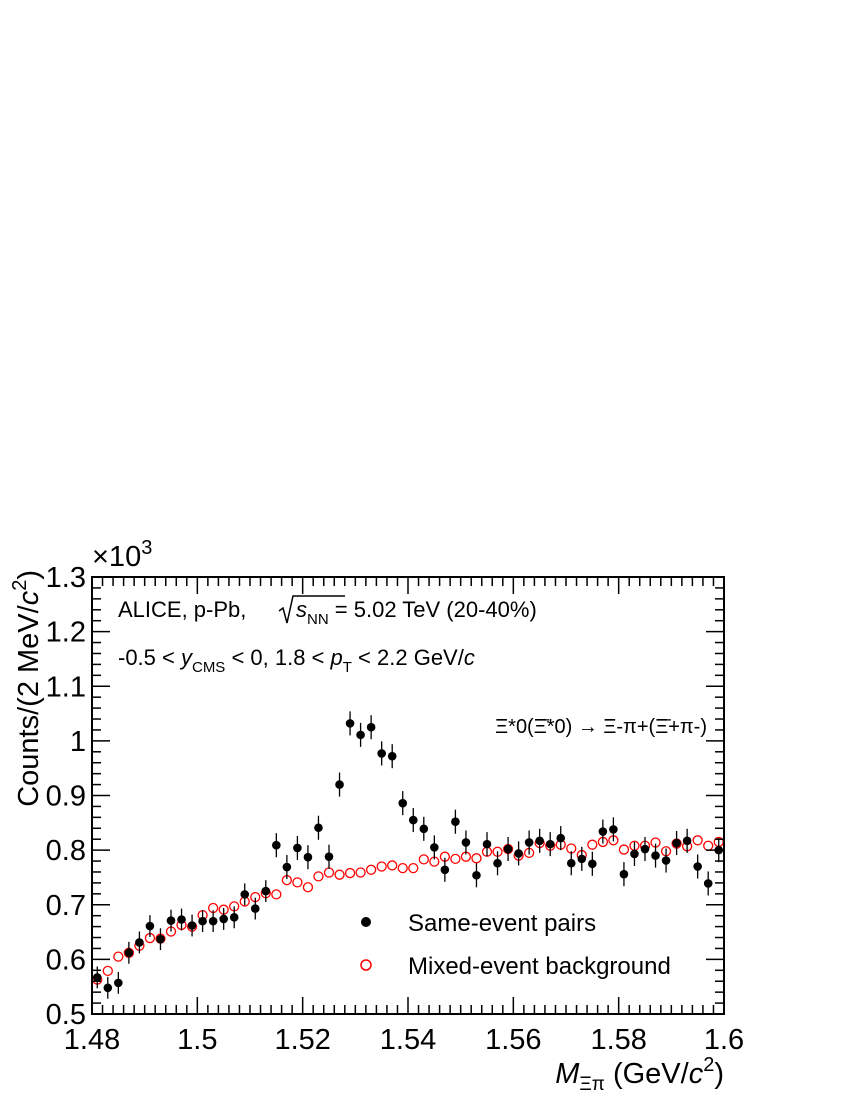 This screenshot has height=1100, width=850. Describe the element at coordinates (27, 688) in the screenshot. I see `y-axis-label: Counts/(2 MeV/c2)` at that location.